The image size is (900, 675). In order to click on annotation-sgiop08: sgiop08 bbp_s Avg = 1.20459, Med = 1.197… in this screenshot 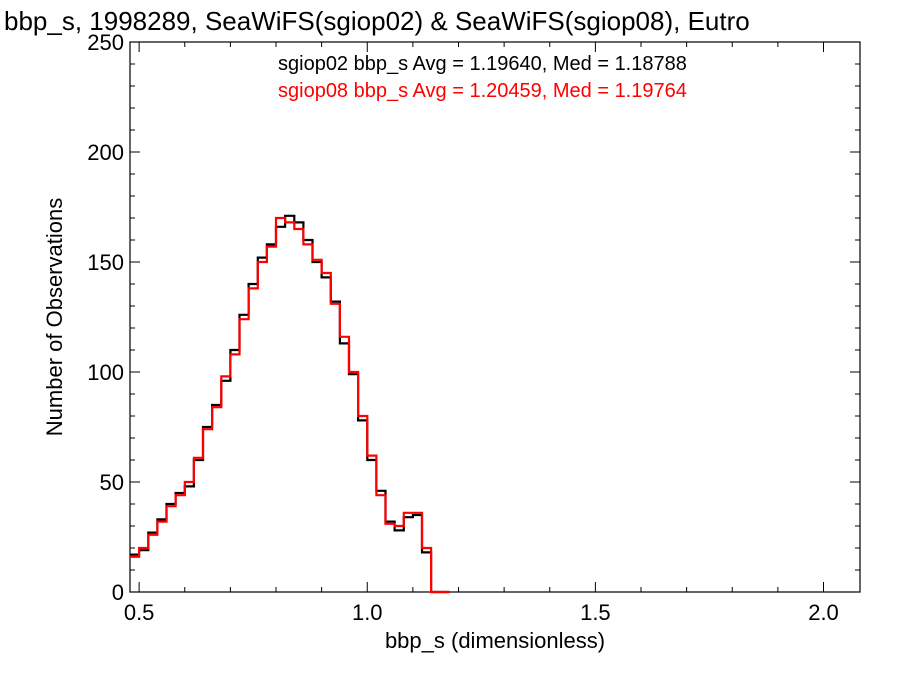, I will do `click(482, 91)`.